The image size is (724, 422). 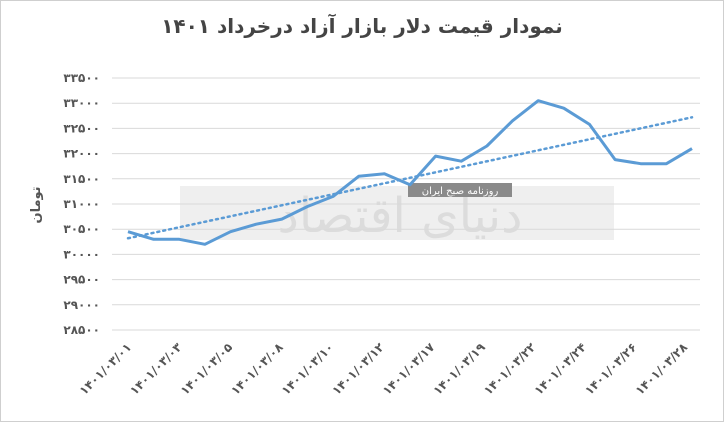 What do you see at coordinates (81, 305) in the screenshot?
I see `y-tick-label: ۲۹۰۰۰` at bounding box center [81, 305].